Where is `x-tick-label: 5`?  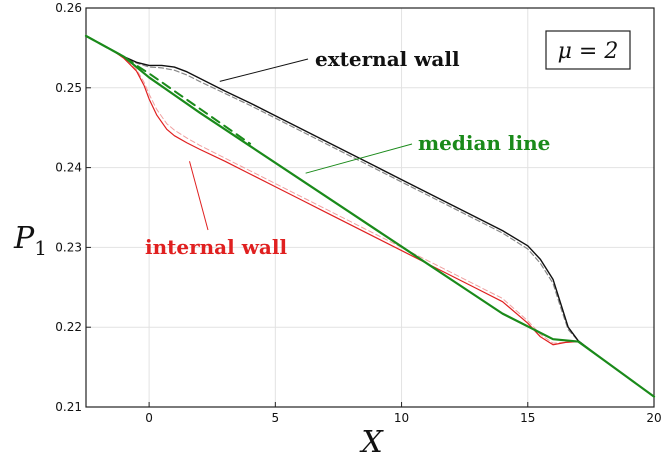
x-tick-label: 5 is located at coordinates (276, 418).